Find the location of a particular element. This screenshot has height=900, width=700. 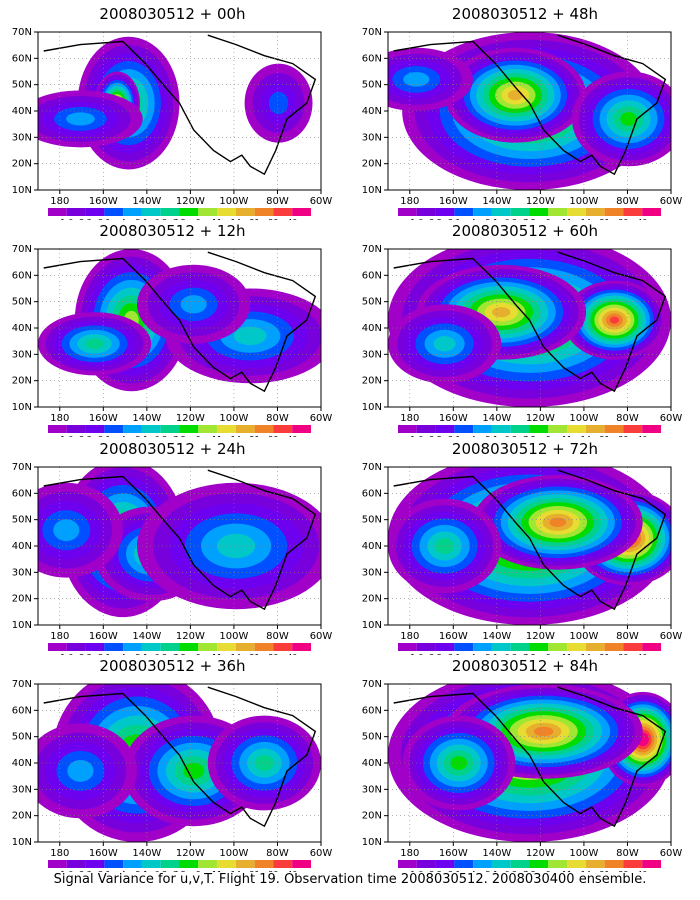

colorbar-label: 2.2 is located at coordinates (85, 871).